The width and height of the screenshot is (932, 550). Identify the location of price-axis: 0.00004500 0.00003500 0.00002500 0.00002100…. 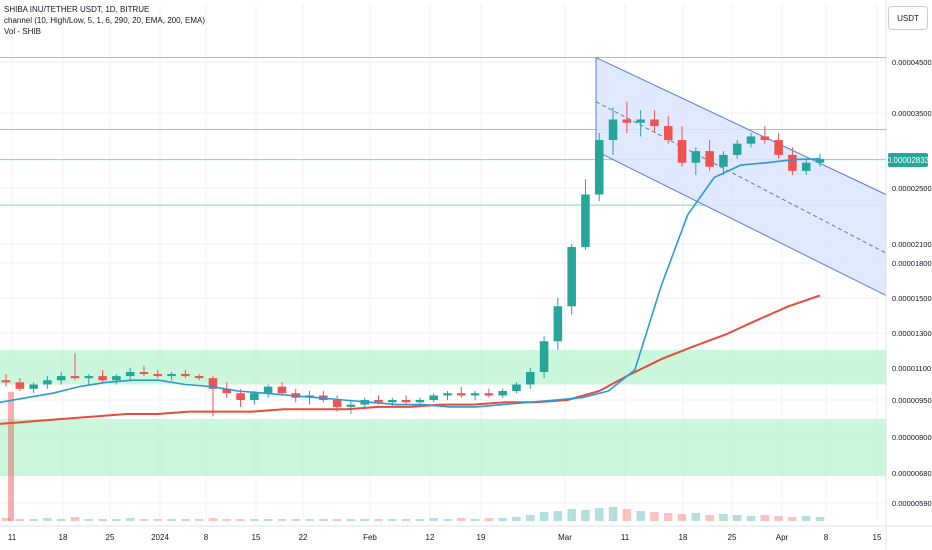
(908, 275).